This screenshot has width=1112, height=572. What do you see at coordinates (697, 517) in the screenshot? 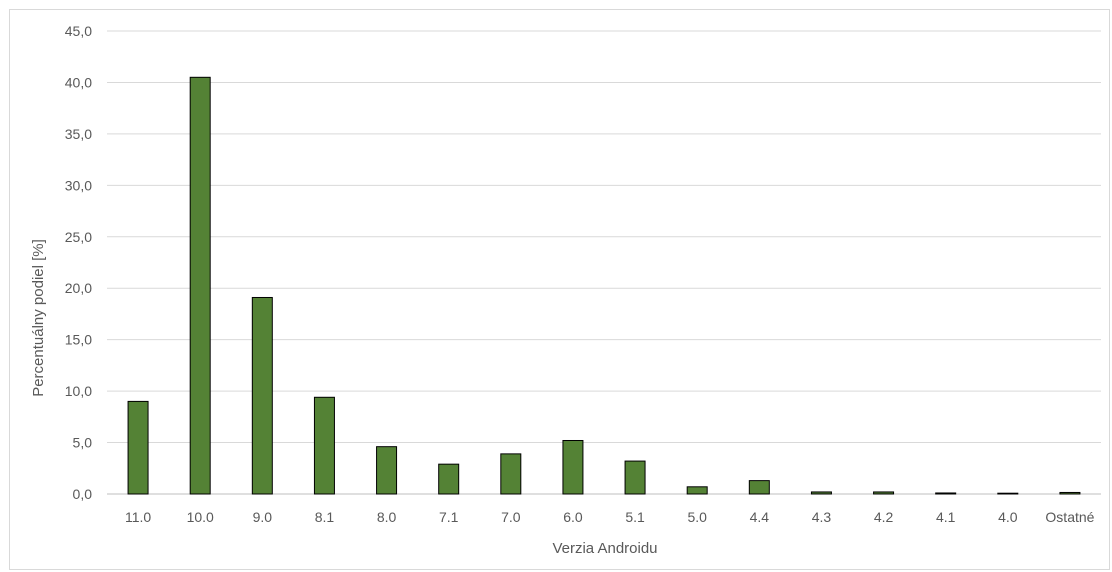
I see `x-tick-label: 5.0` at bounding box center [697, 517].